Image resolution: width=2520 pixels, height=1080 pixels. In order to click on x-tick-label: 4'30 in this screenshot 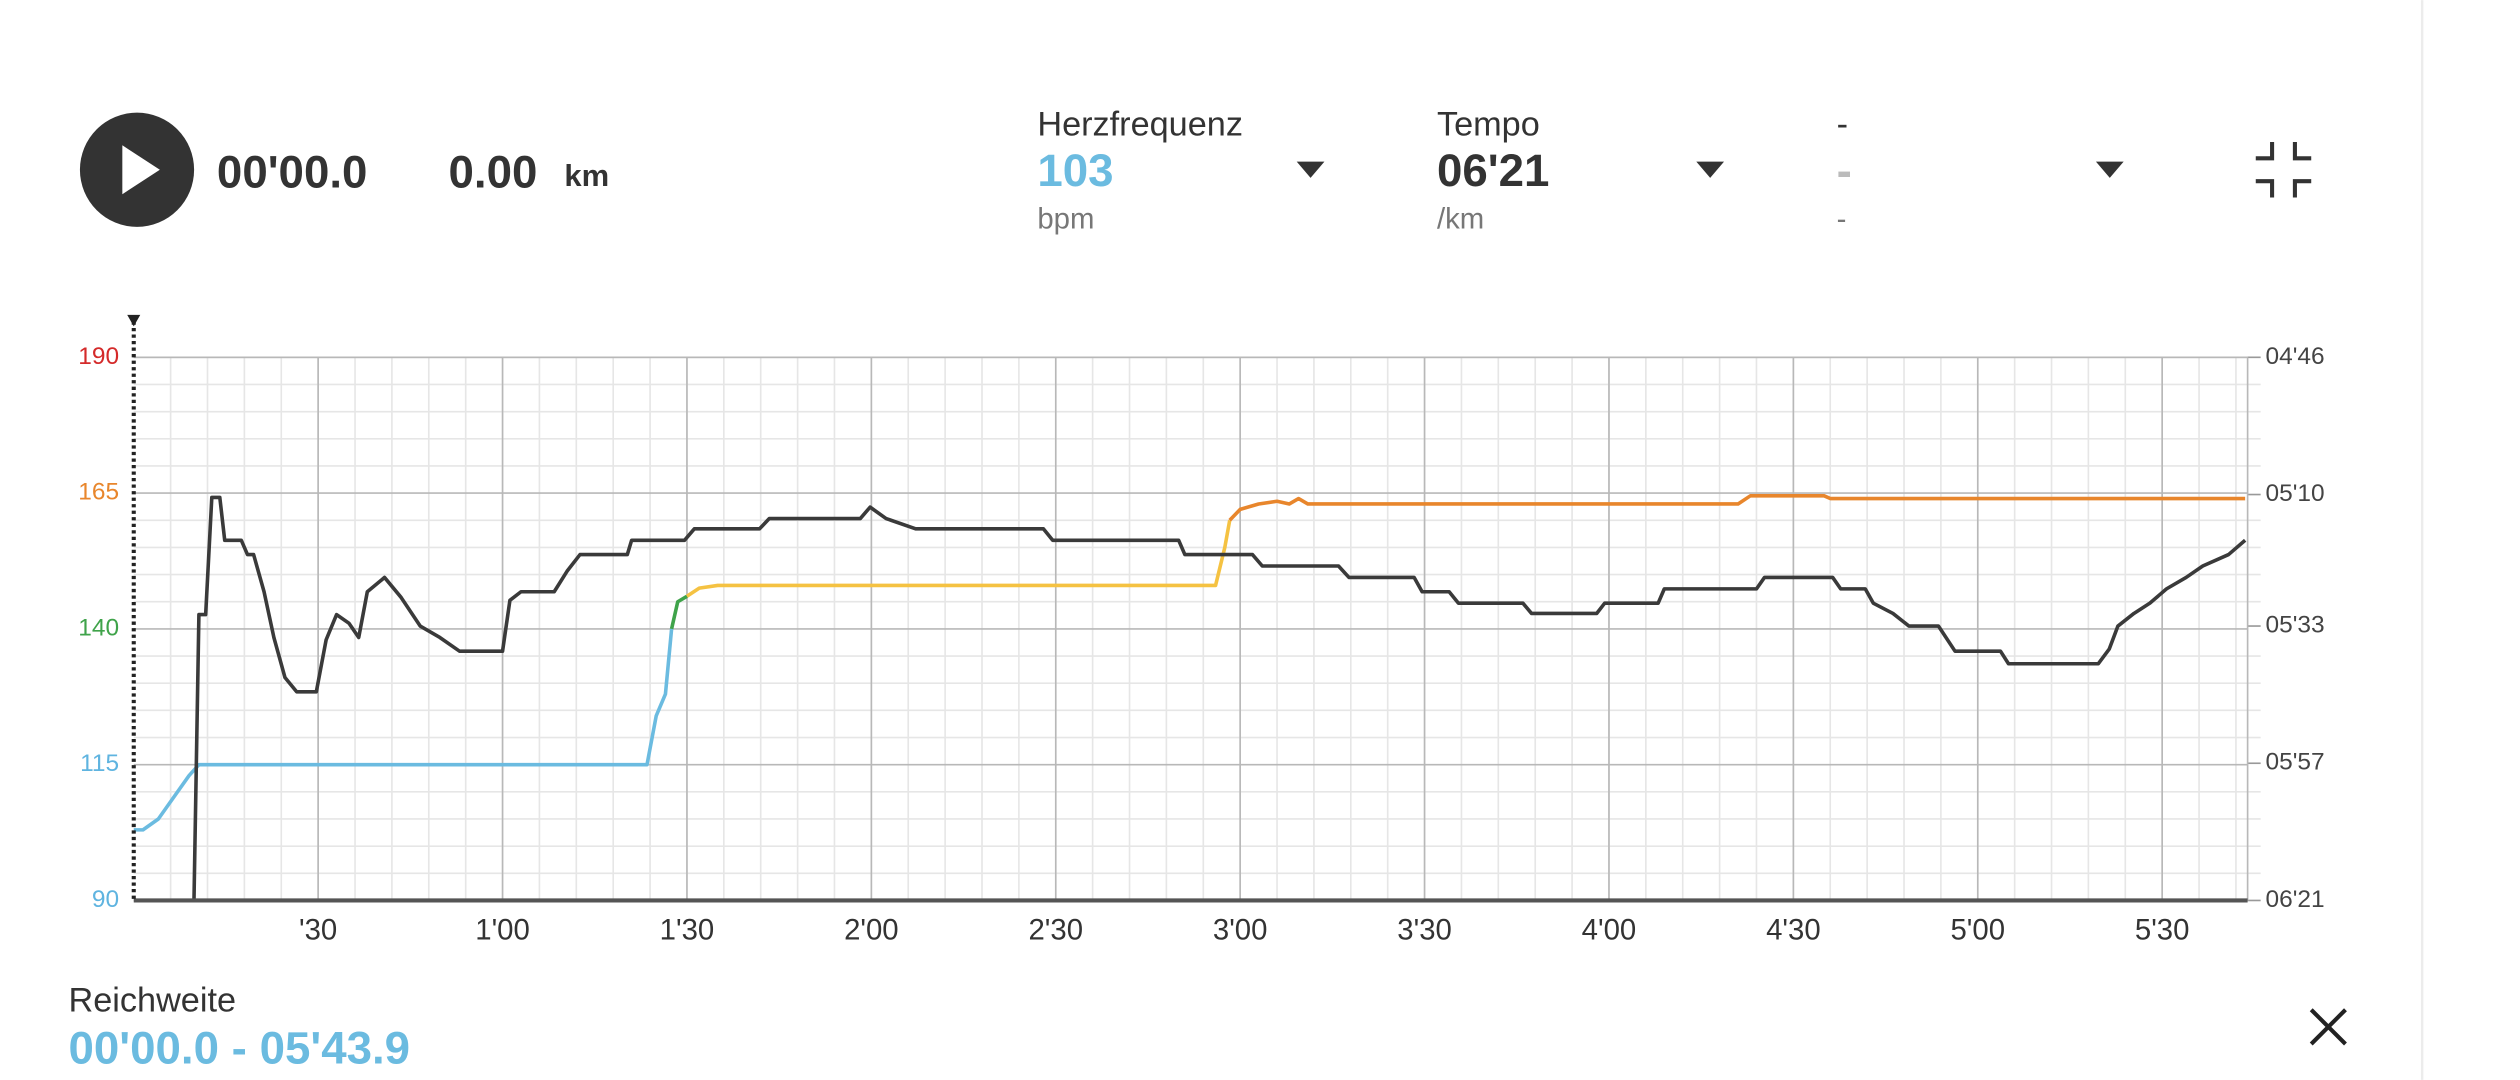, I will do `click(1793, 930)`.